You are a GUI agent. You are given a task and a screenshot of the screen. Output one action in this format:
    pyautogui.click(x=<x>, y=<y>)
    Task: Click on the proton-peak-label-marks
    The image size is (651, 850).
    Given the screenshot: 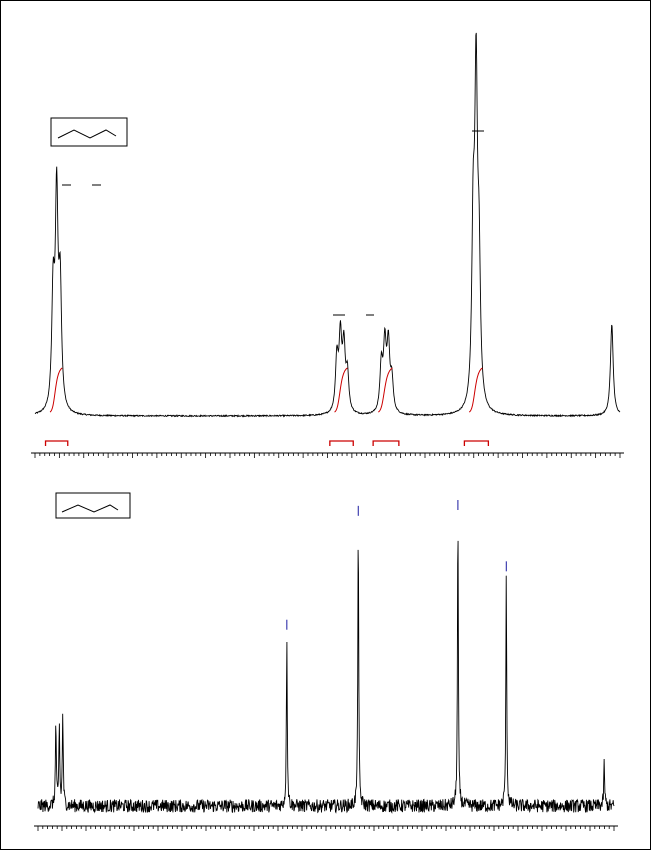 What is the action you would take?
    pyautogui.click(x=273, y=223)
    